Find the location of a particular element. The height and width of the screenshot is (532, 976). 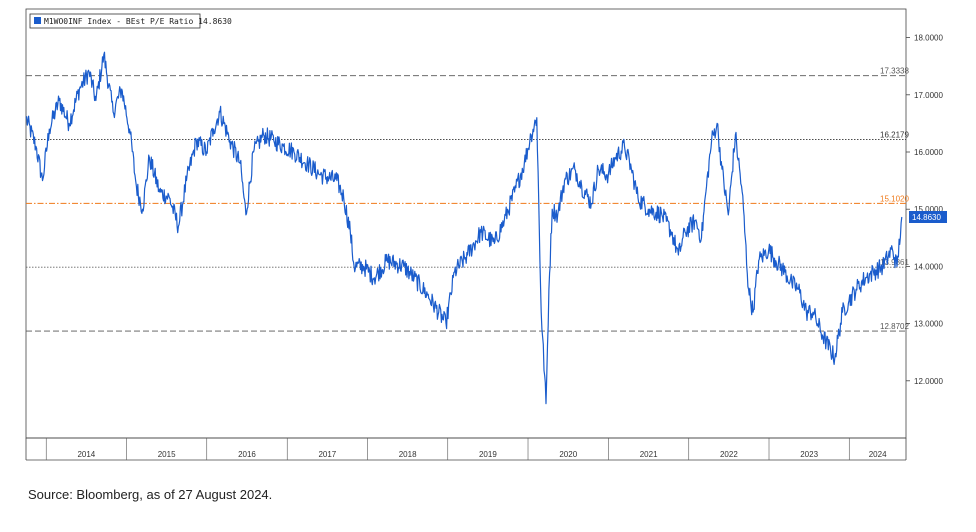

x-tick-label: 2017 is located at coordinates (327, 454).